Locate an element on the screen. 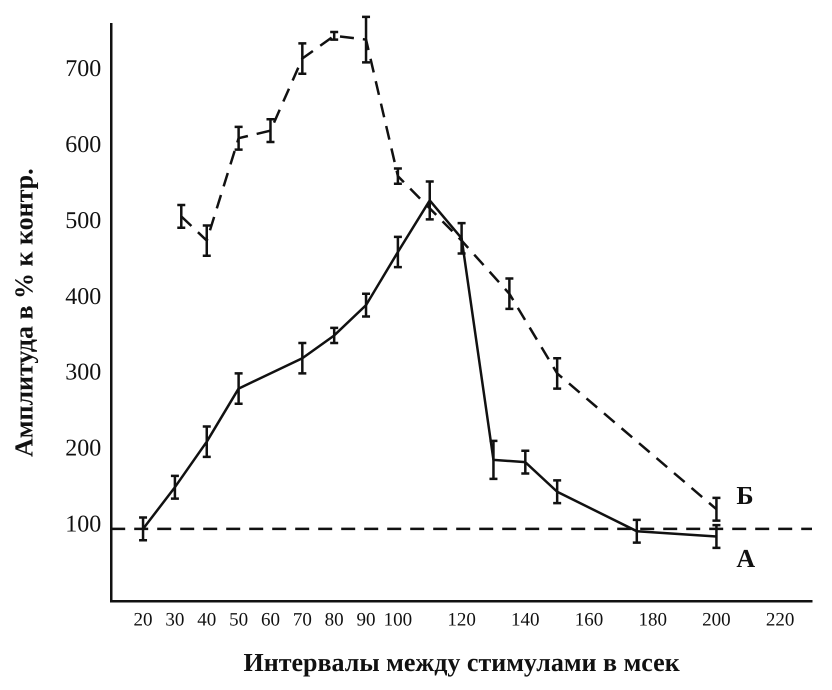  y-tick-label: 700 is located at coordinates (83, 69).